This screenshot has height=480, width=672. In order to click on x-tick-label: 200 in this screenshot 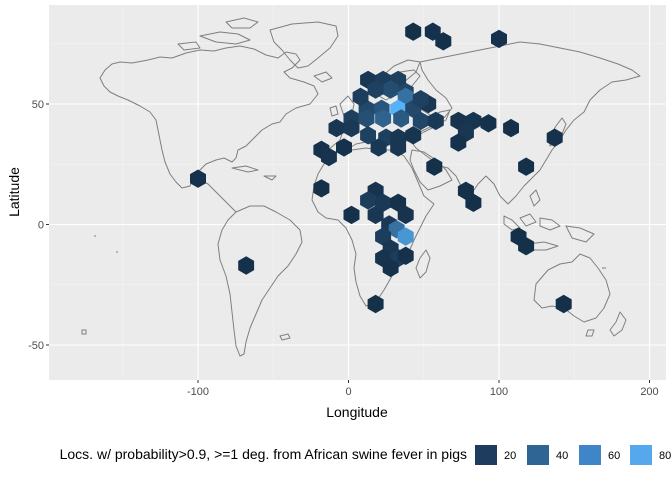, I will do `click(649, 392)`.